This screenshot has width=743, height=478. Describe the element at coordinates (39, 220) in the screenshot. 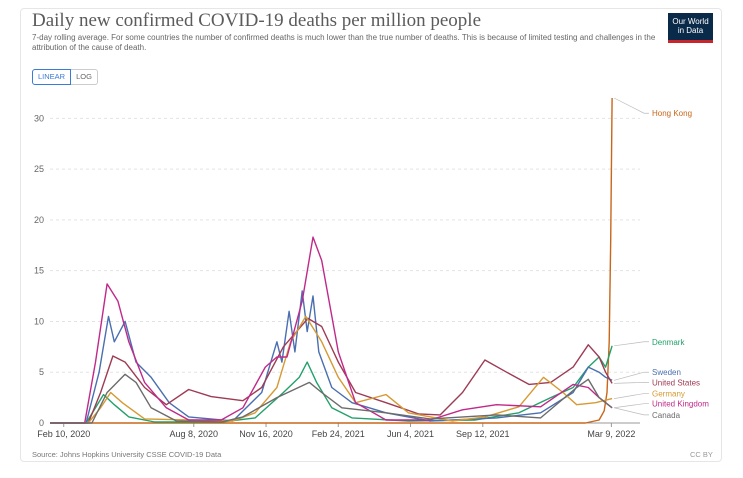

I see `y-tick-label: 20` at that location.